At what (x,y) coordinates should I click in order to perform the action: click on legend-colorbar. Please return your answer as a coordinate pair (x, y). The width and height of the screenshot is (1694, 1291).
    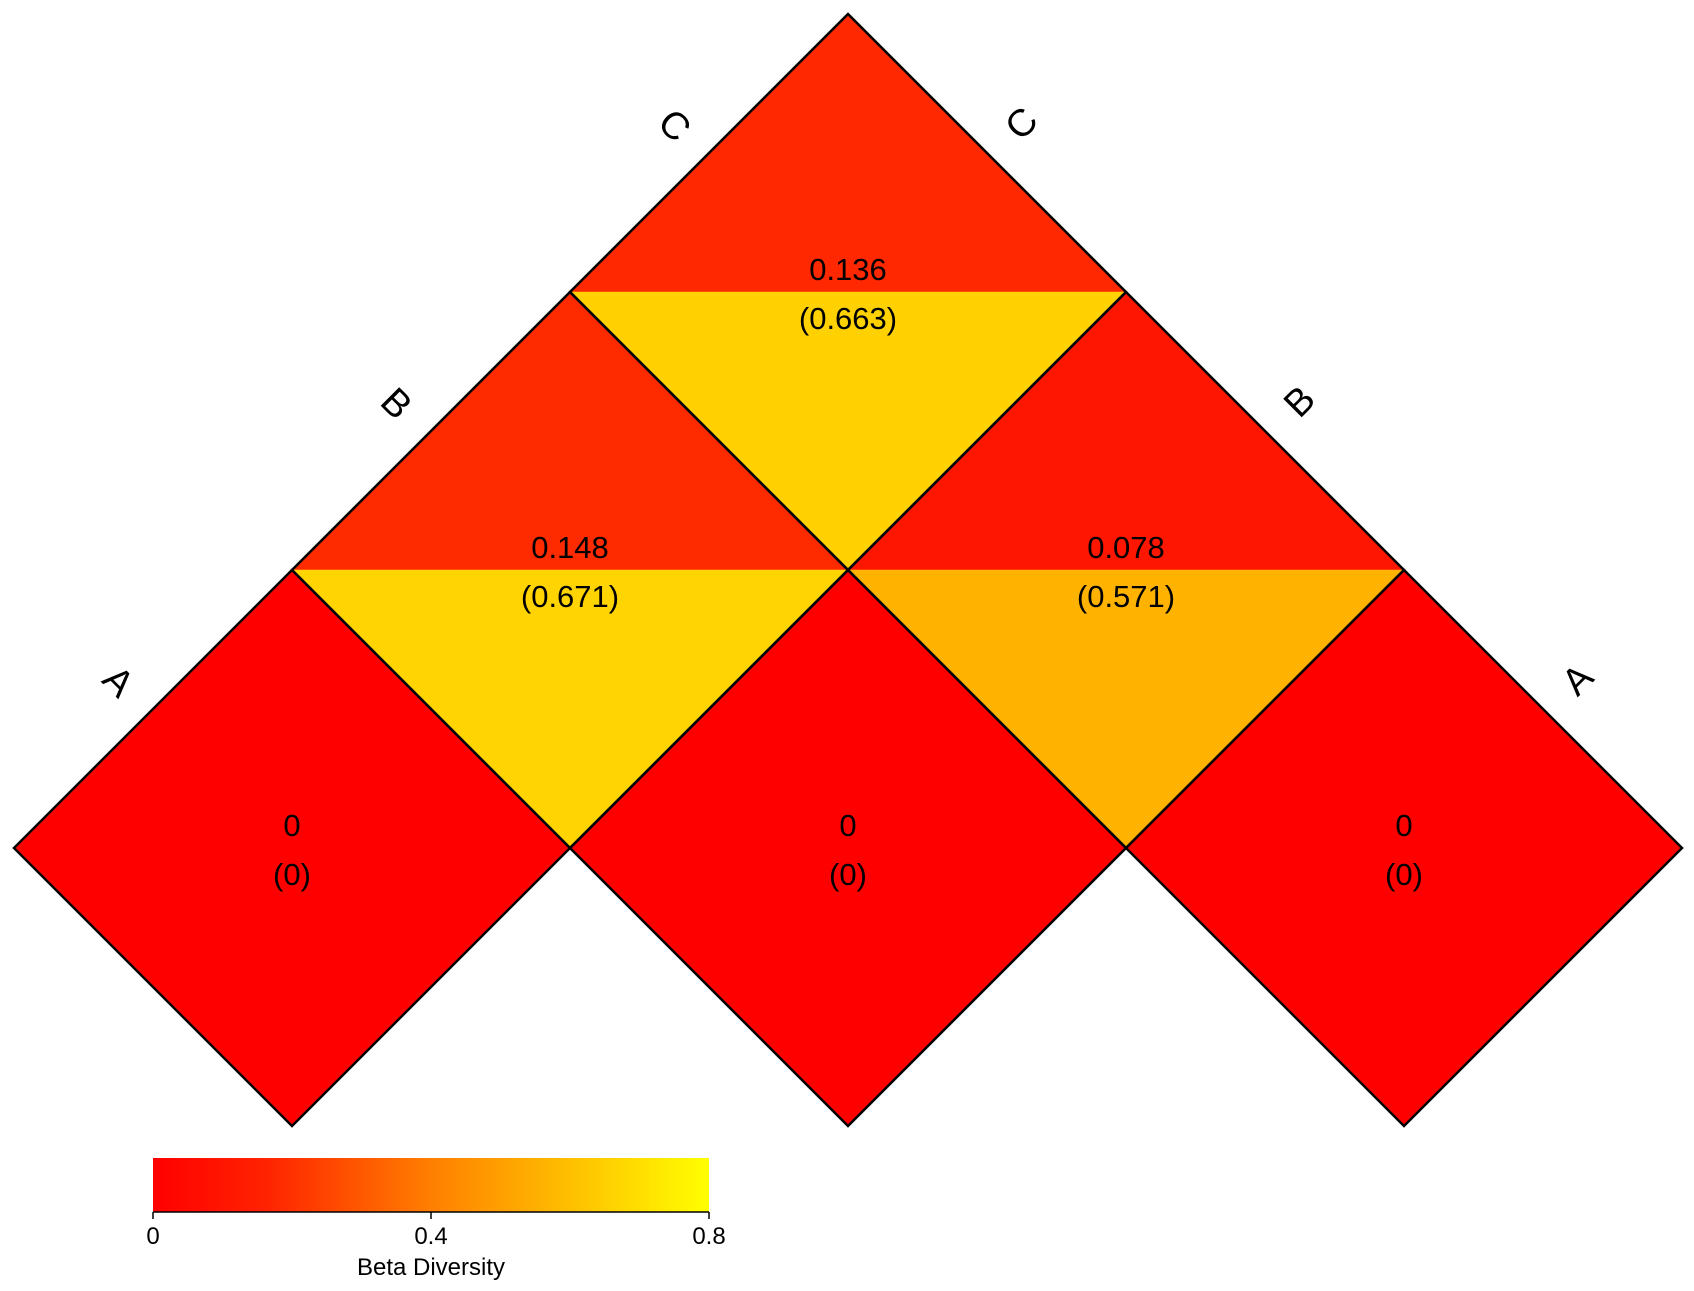
    Looking at the image, I should click on (431, 1185).